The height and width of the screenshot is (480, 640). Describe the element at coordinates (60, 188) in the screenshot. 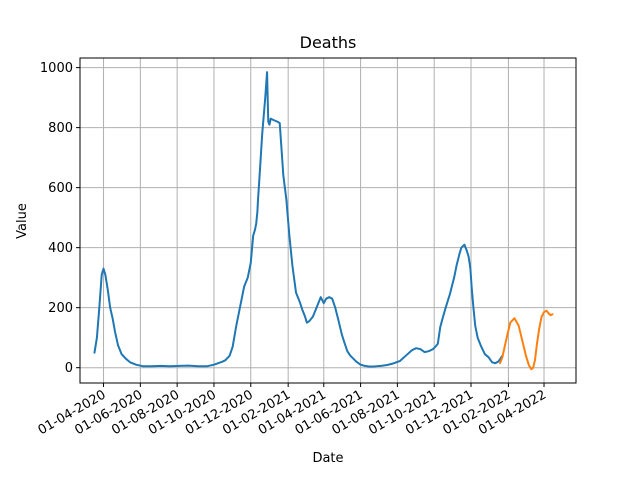

I see `y-tick-label: 600` at that location.